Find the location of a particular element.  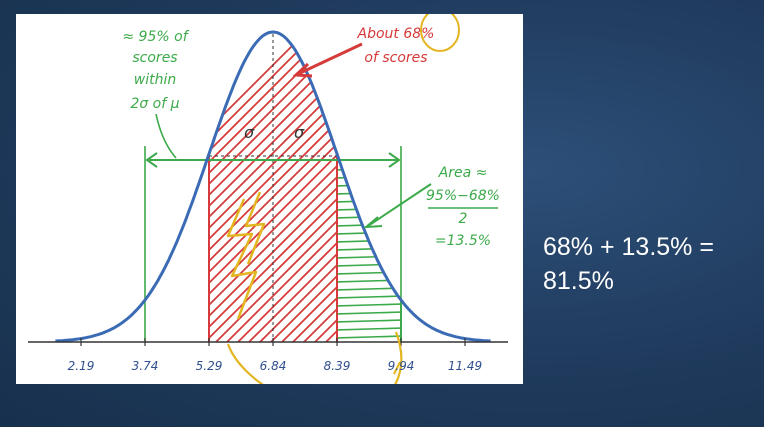

right-annotation-arrow is located at coordinates (399, 205).